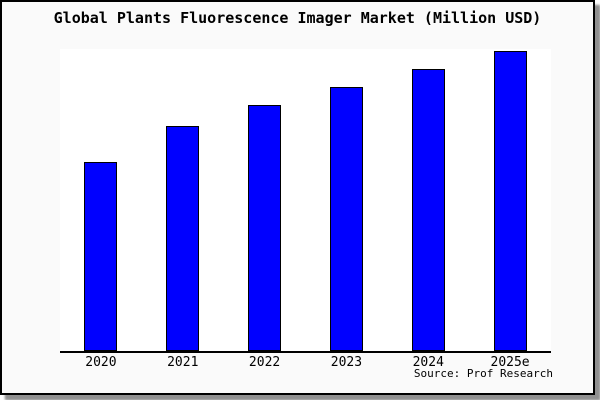 The image size is (600, 400). What do you see at coordinates (428, 362) in the screenshot?
I see `x-axis-label-2024: 2024` at bounding box center [428, 362].